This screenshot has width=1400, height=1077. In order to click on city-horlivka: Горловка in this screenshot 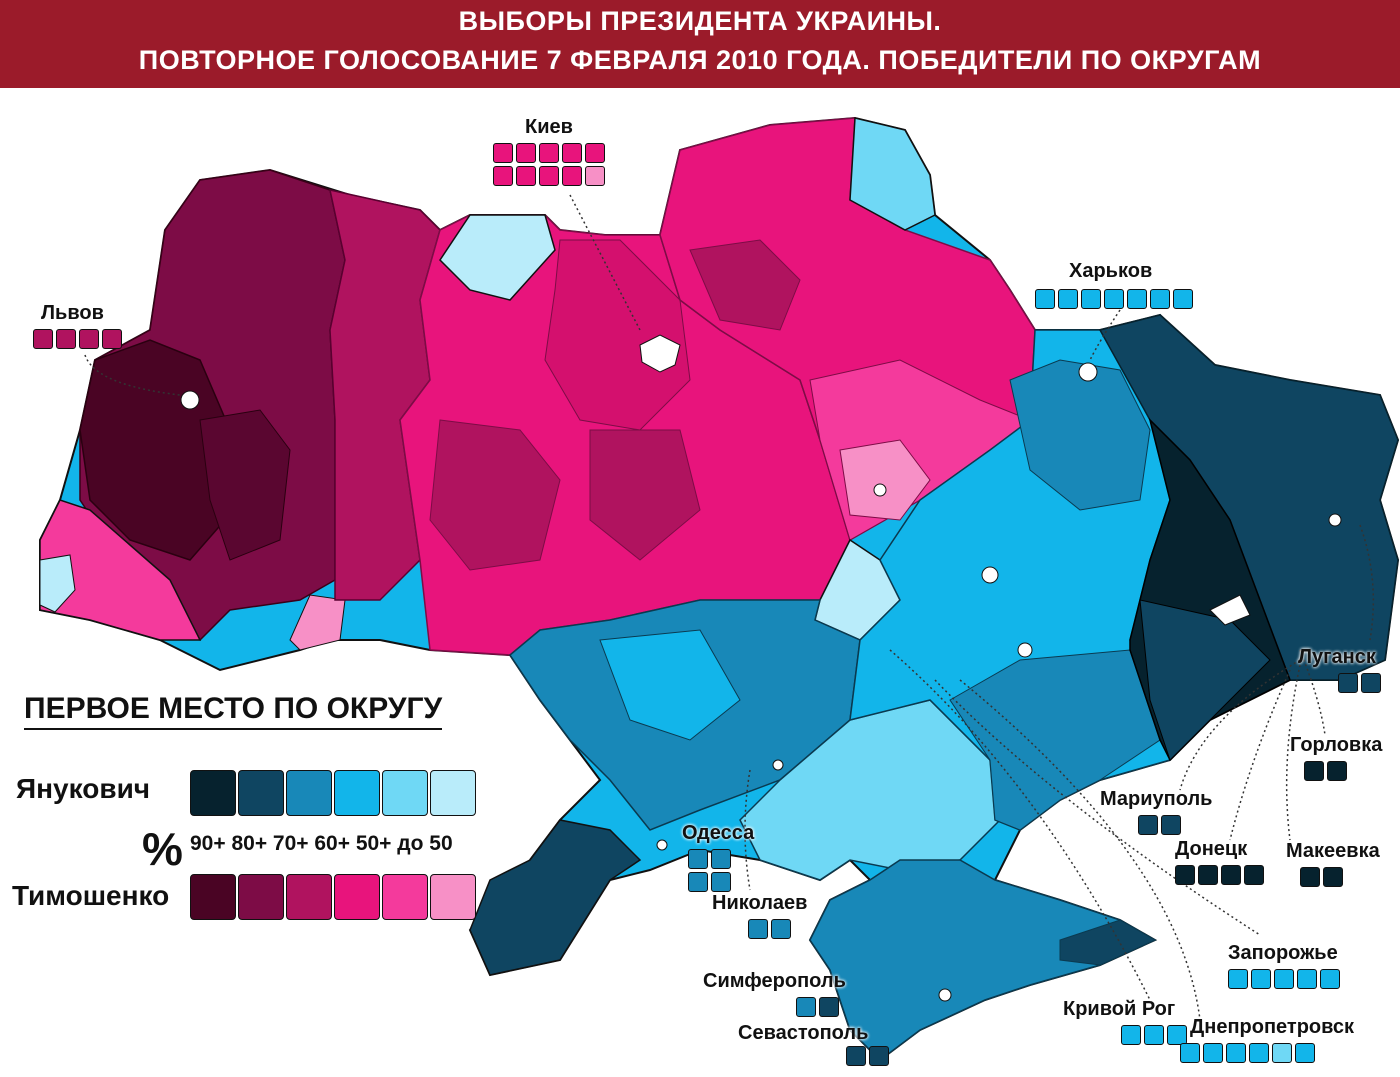, I will do `click(1336, 757)`.